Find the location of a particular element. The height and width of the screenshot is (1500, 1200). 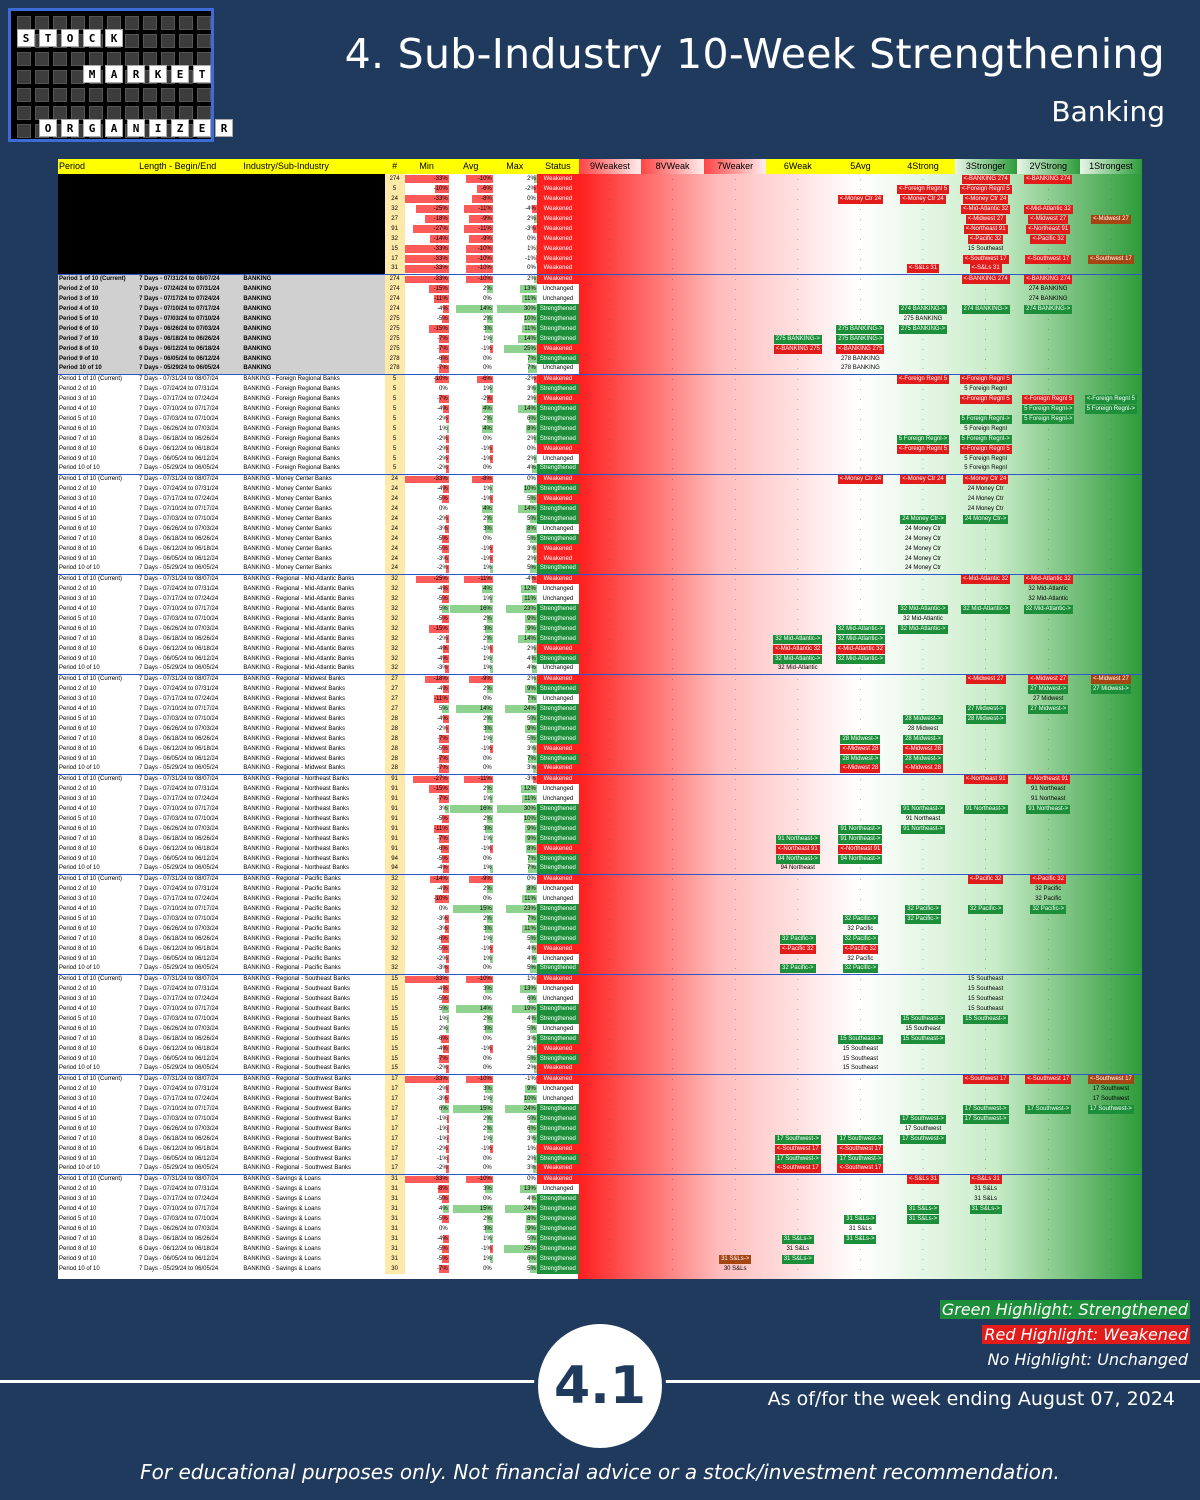

length-cell: 7 Days - 07/31/24 to 08/07/24 is located at coordinates (190, 179).